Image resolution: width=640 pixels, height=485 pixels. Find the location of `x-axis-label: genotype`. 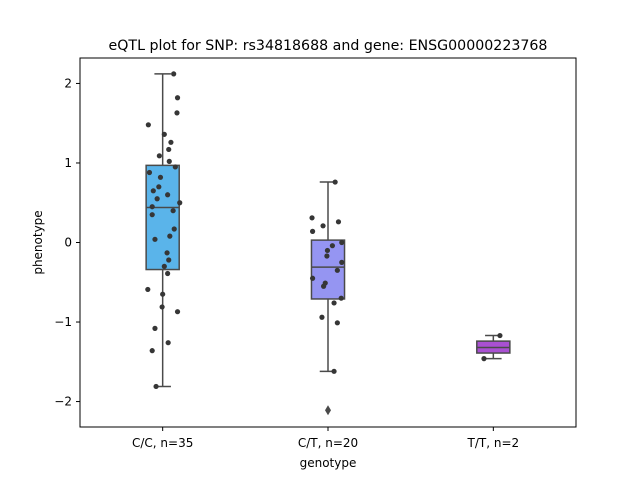

x-axis-label: genotype is located at coordinates (328, 463).